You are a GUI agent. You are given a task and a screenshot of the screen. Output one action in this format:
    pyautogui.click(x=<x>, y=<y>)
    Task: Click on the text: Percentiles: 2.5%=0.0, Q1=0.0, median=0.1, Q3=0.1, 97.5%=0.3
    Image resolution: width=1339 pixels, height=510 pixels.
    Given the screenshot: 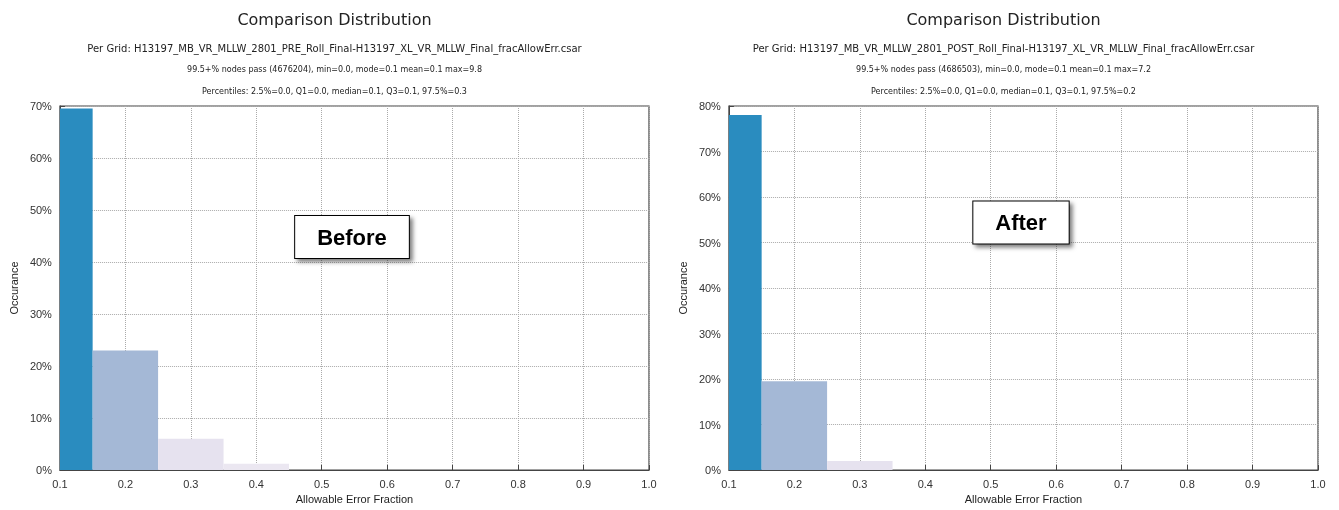 What is the action you would take?
    pyautogui.click(x=334, y=91)
    